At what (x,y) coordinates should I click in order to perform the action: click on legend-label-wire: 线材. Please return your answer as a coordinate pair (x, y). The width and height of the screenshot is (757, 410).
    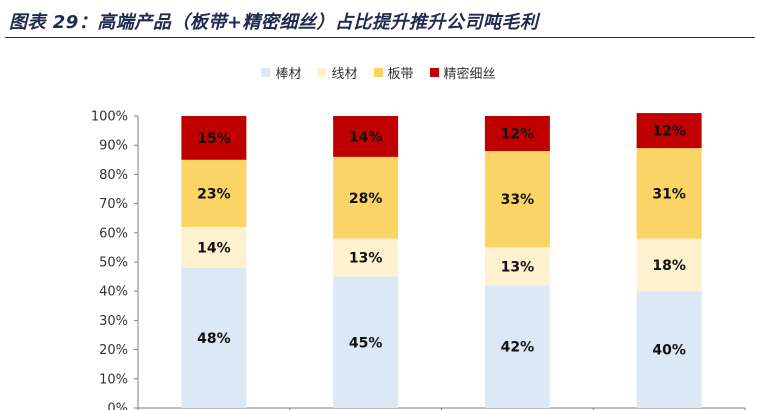
    Looking at the image, I should click on (344, 74).